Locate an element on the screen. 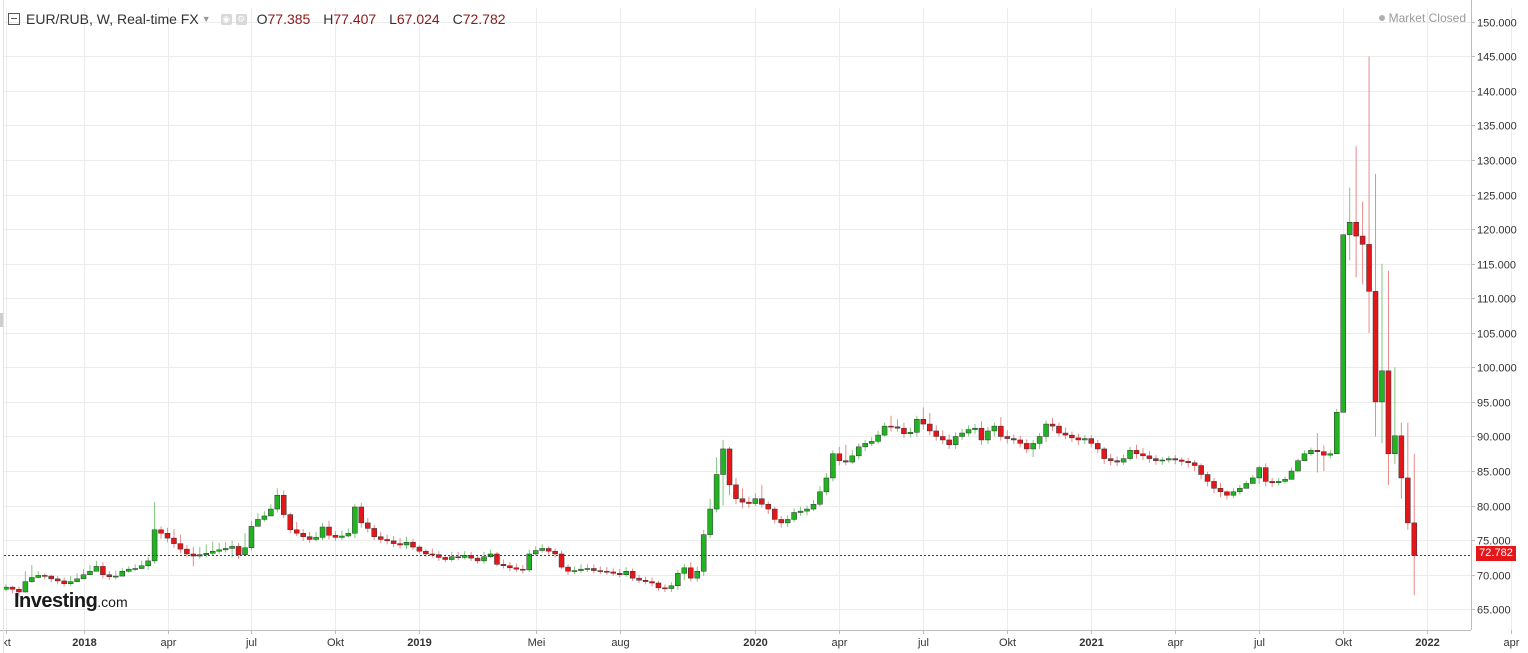  x-tick-label: Okt is located at coordinates (1007, 643).